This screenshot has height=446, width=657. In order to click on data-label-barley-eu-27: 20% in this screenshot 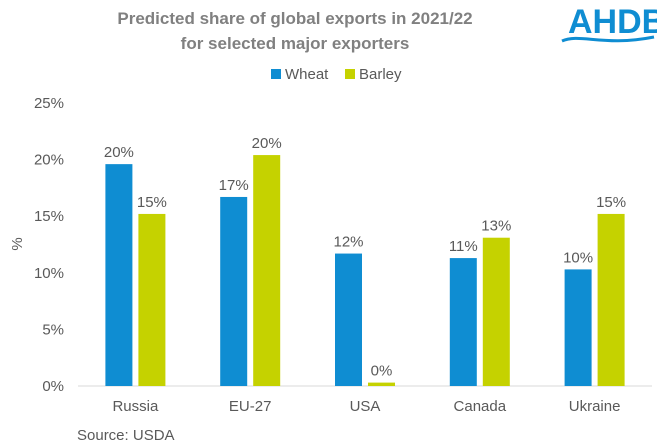, I will do `click(267, 143)`.